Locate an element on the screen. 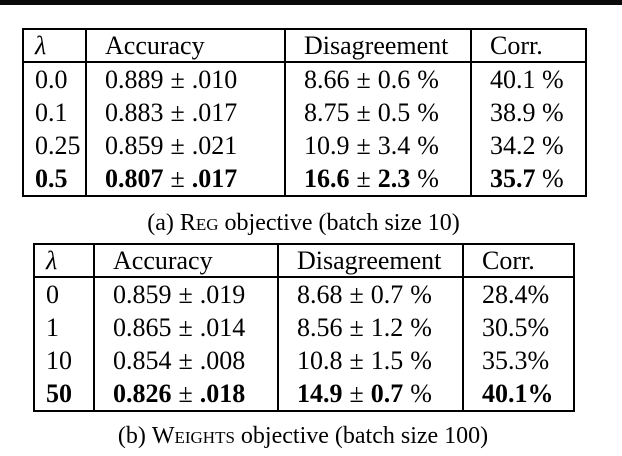 The image size is (622, 456). table-a-header-lambda: λ is located at coordinates (54, 46).